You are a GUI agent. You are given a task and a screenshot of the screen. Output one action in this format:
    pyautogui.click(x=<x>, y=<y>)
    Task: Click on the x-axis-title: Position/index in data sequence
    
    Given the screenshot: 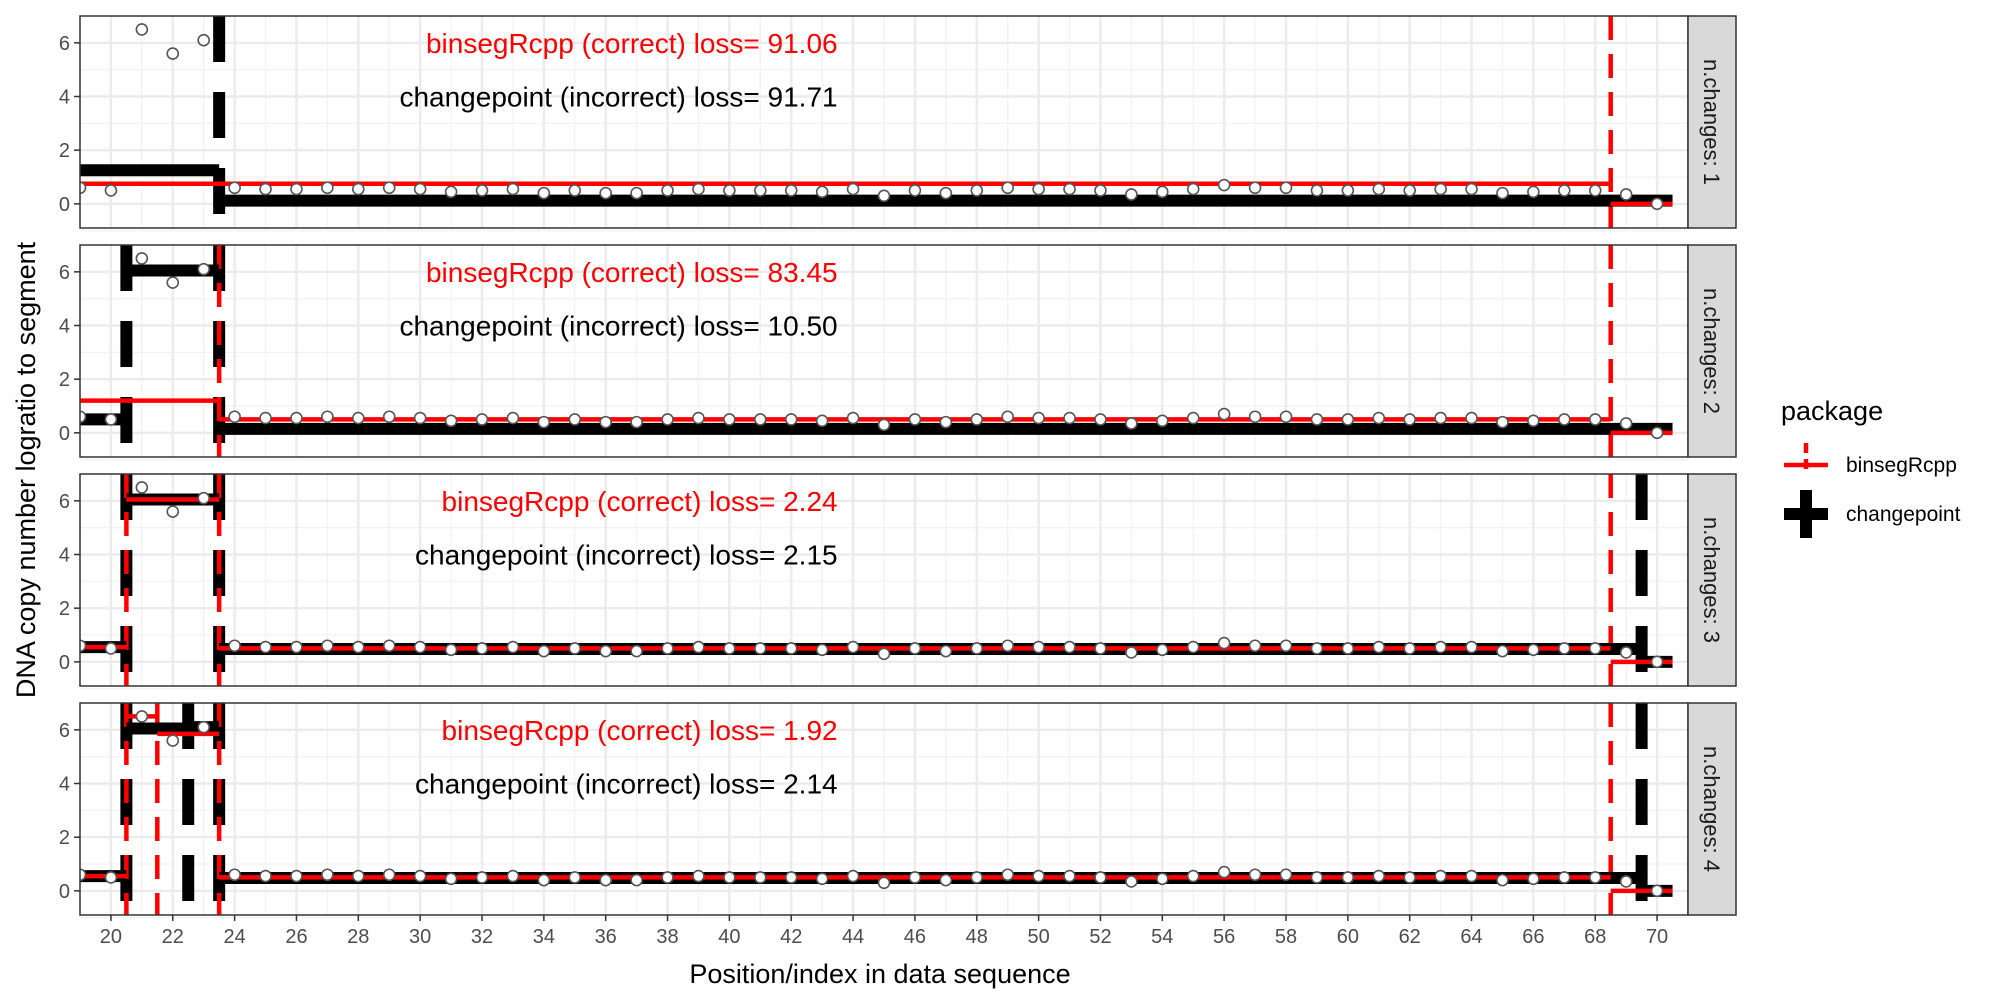 What is the action you would take?
    pyautogui.click(x=879, y=974)
    